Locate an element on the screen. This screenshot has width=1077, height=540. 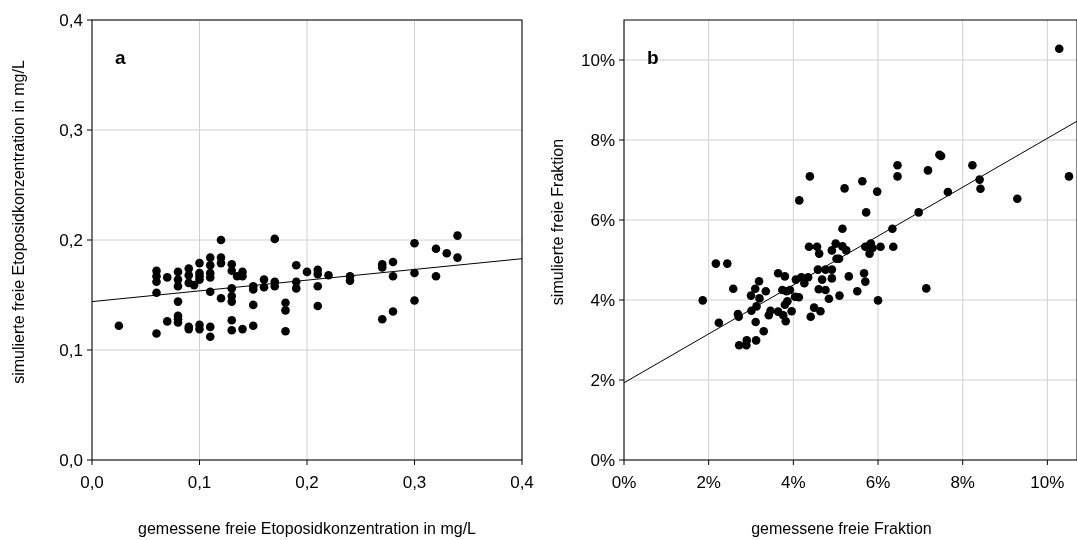
x-tick-label: 0,4 is located at coordinates (522, 482).